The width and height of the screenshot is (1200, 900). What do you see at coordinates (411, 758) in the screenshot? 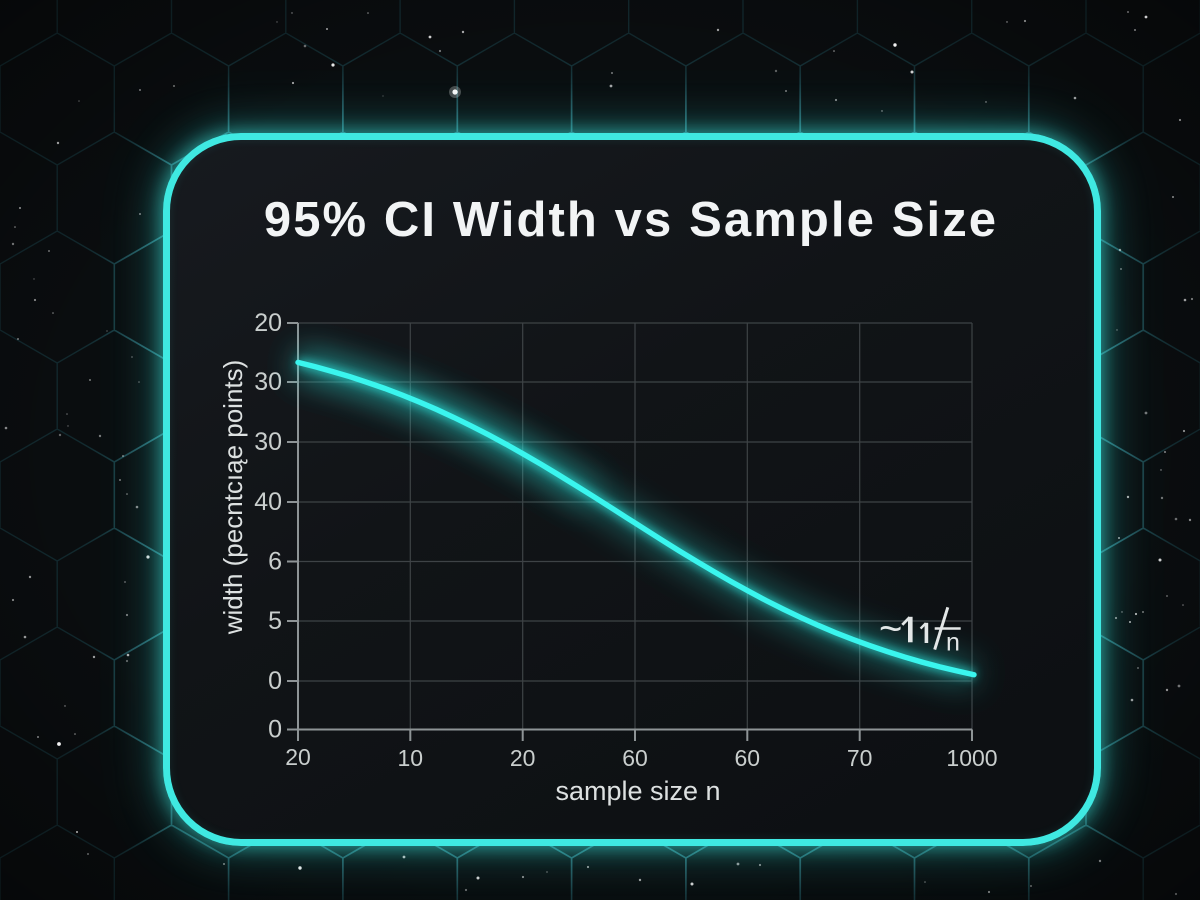
I see `svg-text: 10` at bounding box center [411, 758].